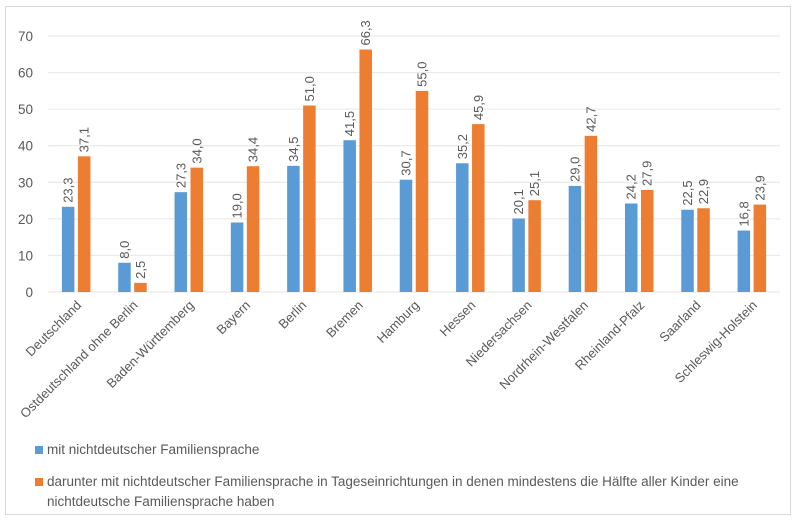 This screenshot has height=524, width=800. What do you see at coordinates (365, 32) in the screenshot?
I see `data-label: 66,3` at bounding box center [365, 32].